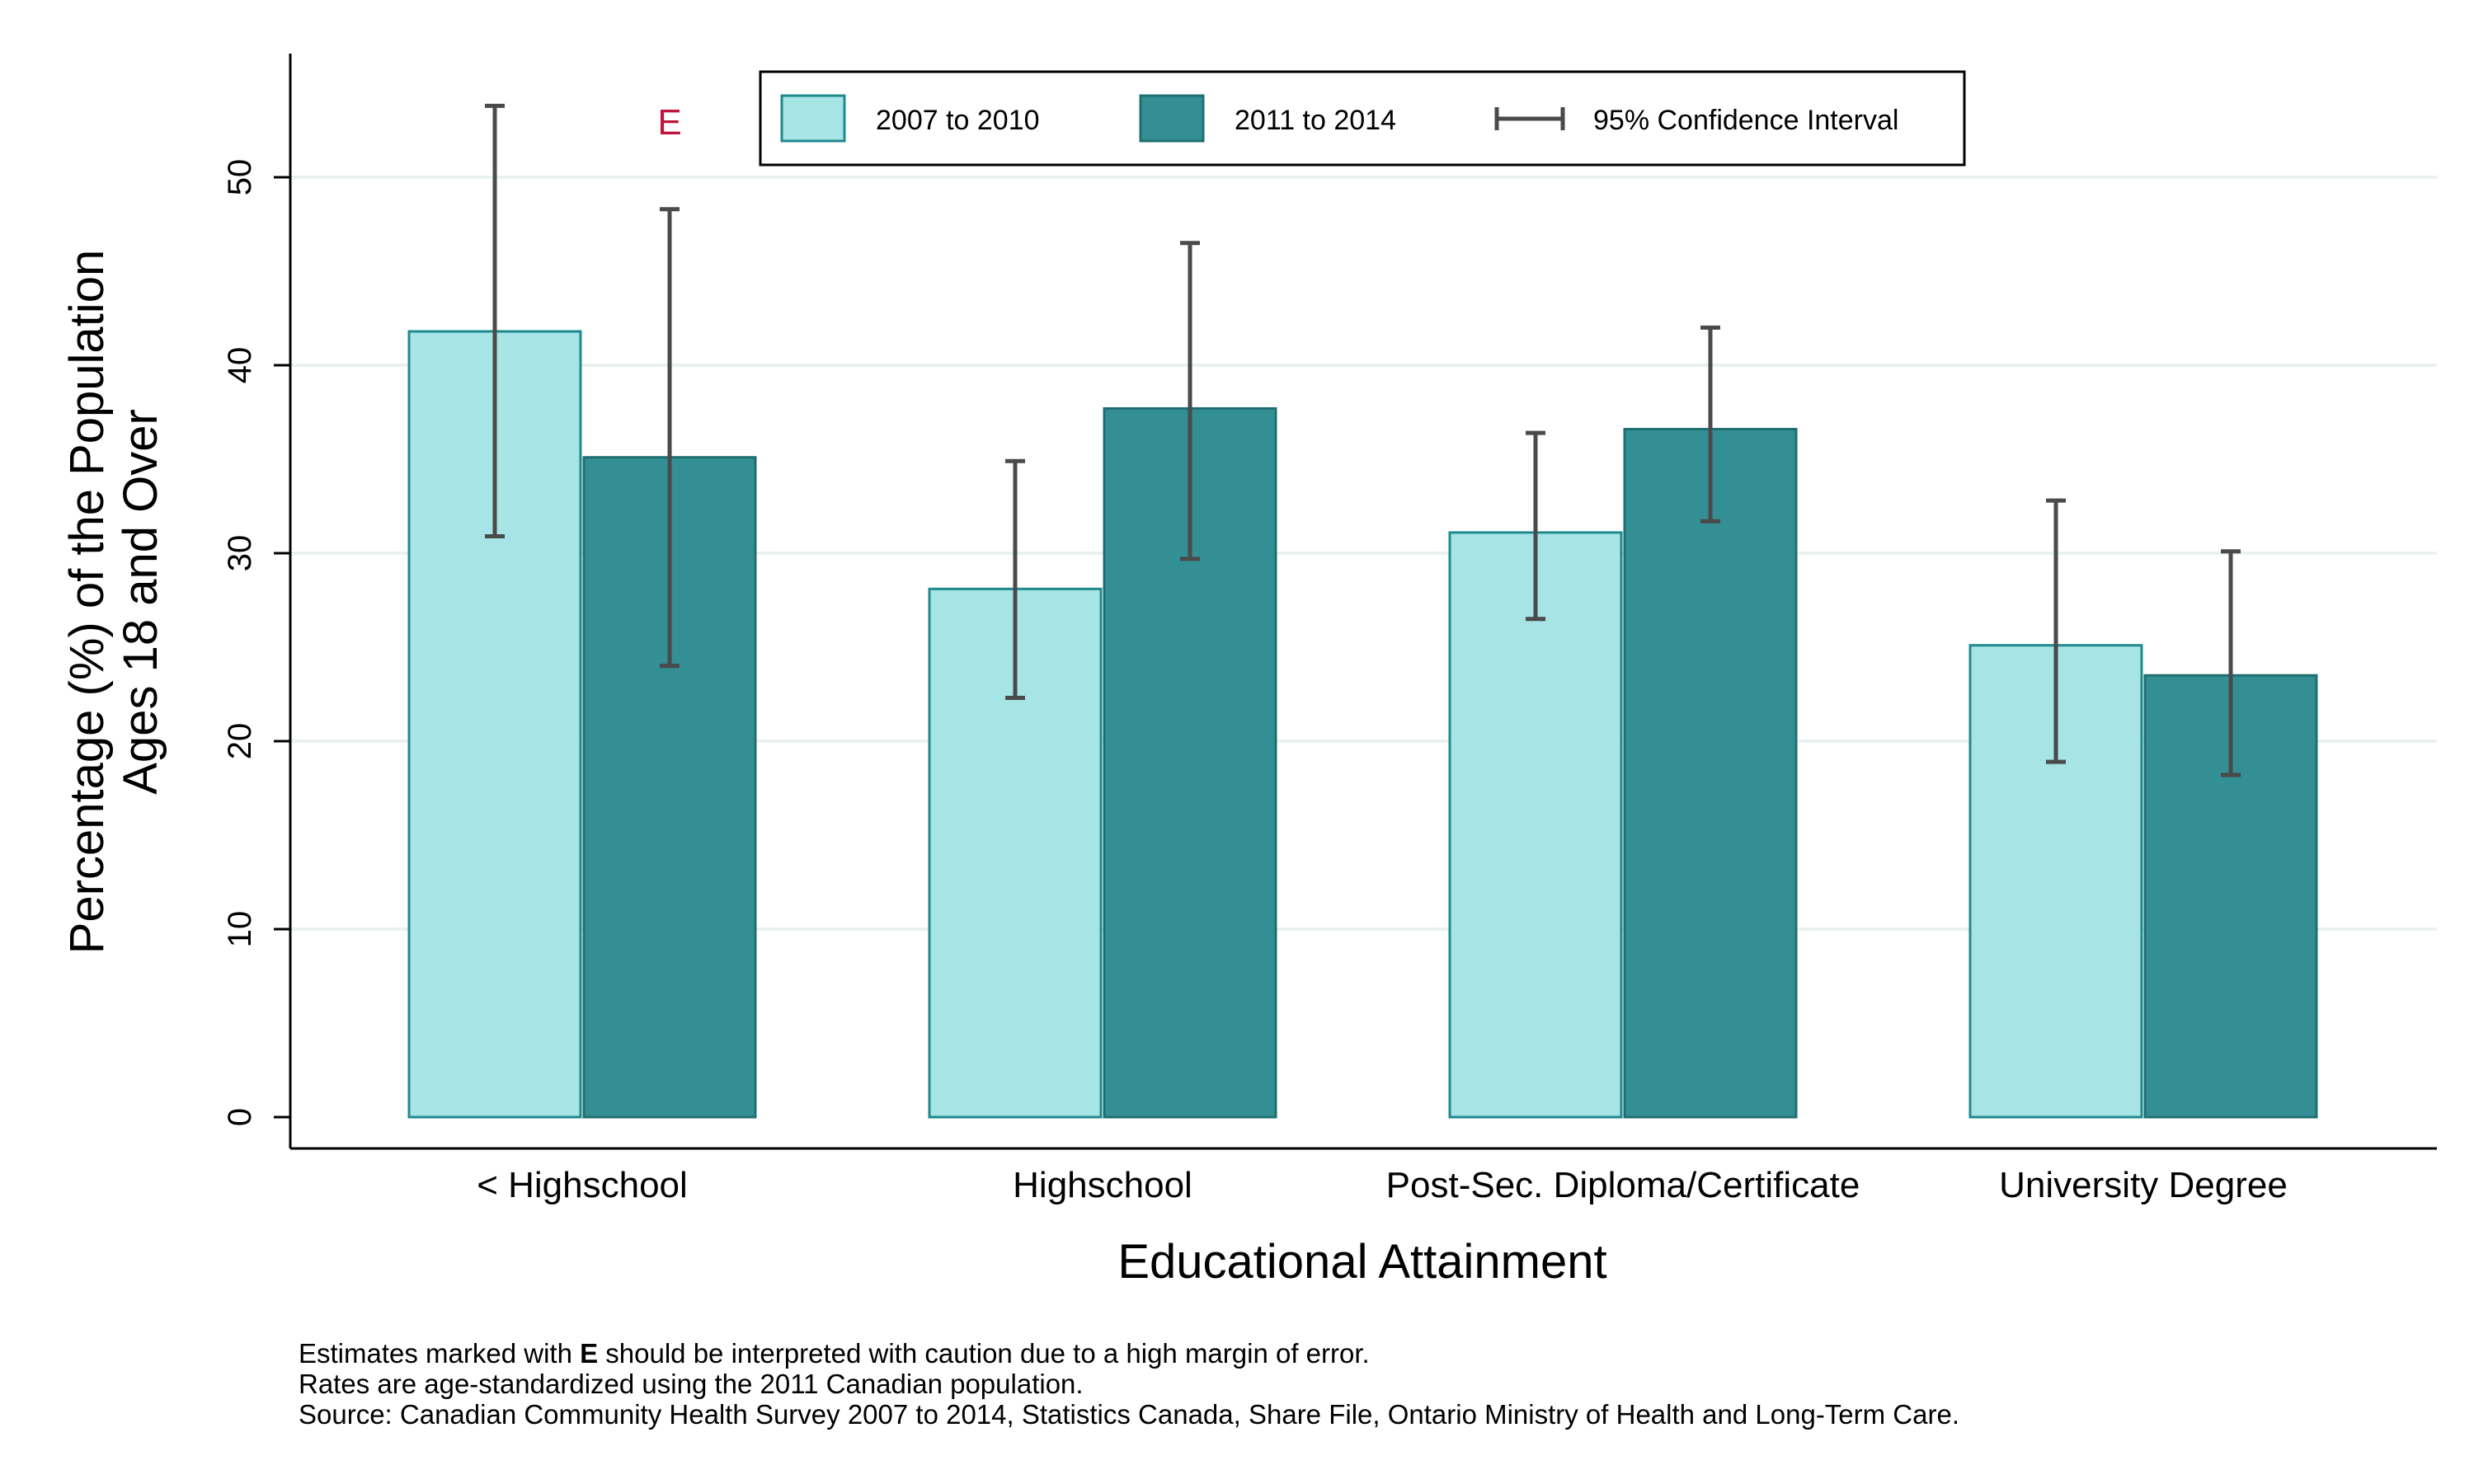 Image resolution: width=2474 pixels, height=1484 pixels. What do you see at coordinates (1529, 119) in the screenshot?
I see `legend-ci-symbol` at bounding box center [1529, 119].